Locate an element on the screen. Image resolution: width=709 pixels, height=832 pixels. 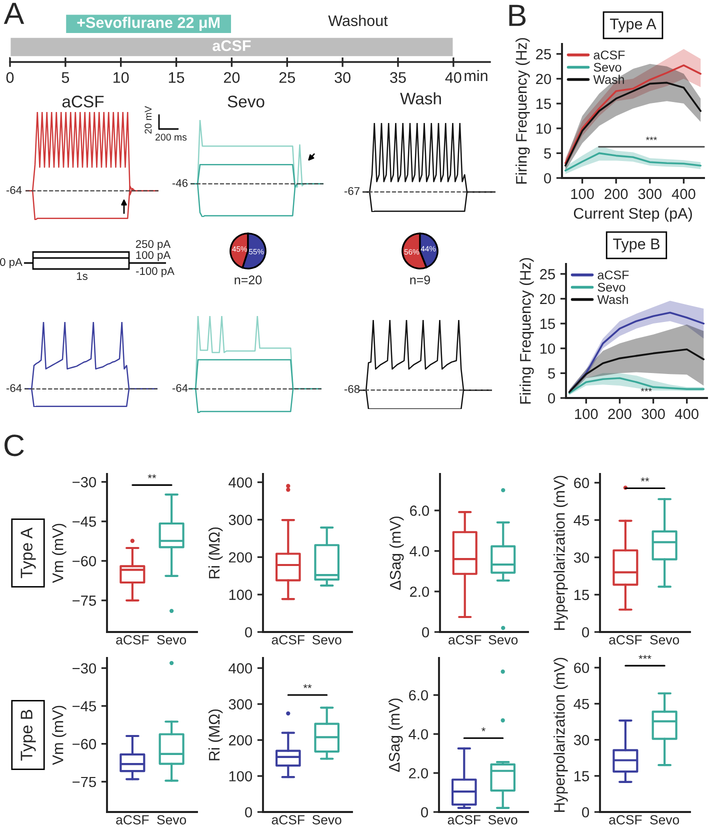
y-tick-label: −45 is located at coordinates (84, 706).